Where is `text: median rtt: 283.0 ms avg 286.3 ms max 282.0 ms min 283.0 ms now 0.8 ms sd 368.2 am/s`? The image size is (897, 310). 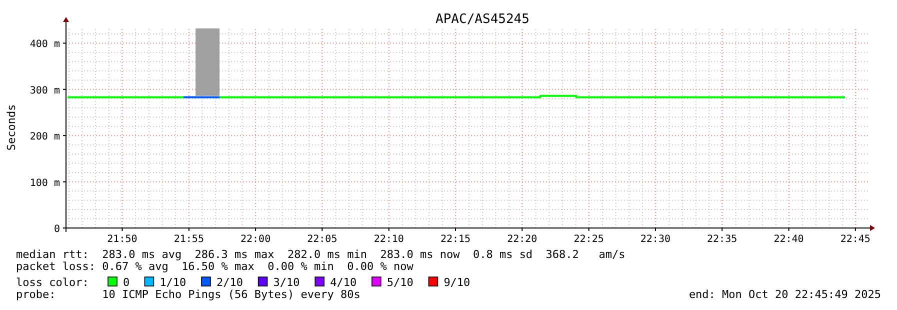
text: median rtt: 283.0 ms avg 286.3 ms max 282.0 ms min 283.0 ms now 0.8 ms sd 368.2 am/s is located at coordinates (321, 254).